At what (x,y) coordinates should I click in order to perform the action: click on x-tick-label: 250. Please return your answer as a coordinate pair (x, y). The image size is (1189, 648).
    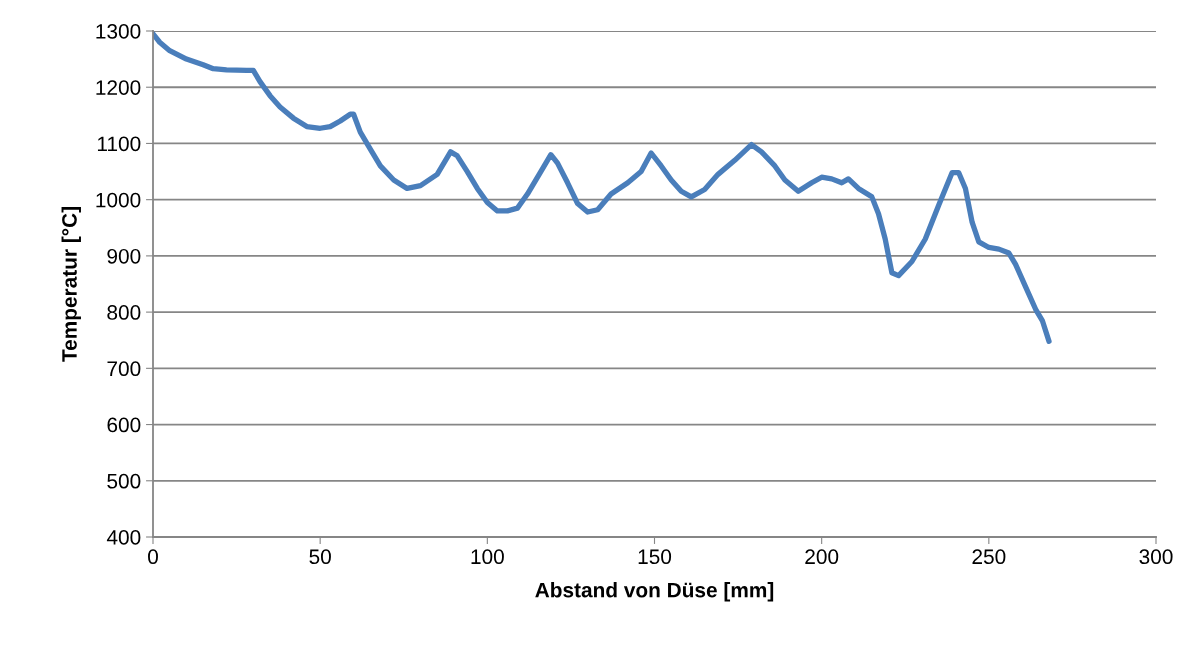
    Looking at the image, I should click on (989, 557).